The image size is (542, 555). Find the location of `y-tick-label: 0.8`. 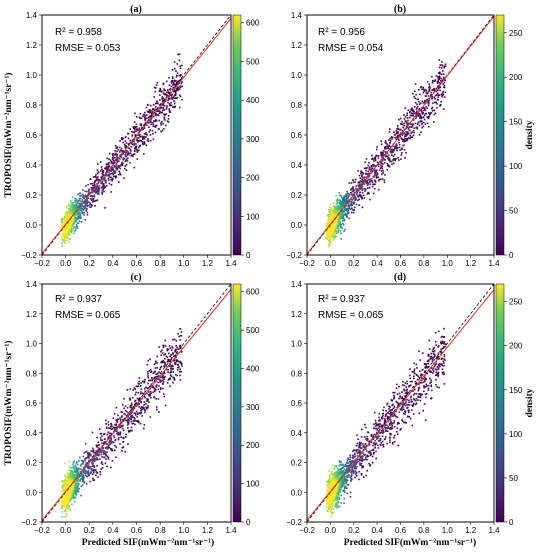

y-tick-label: 0.8 is located at coordinates (297, 105).